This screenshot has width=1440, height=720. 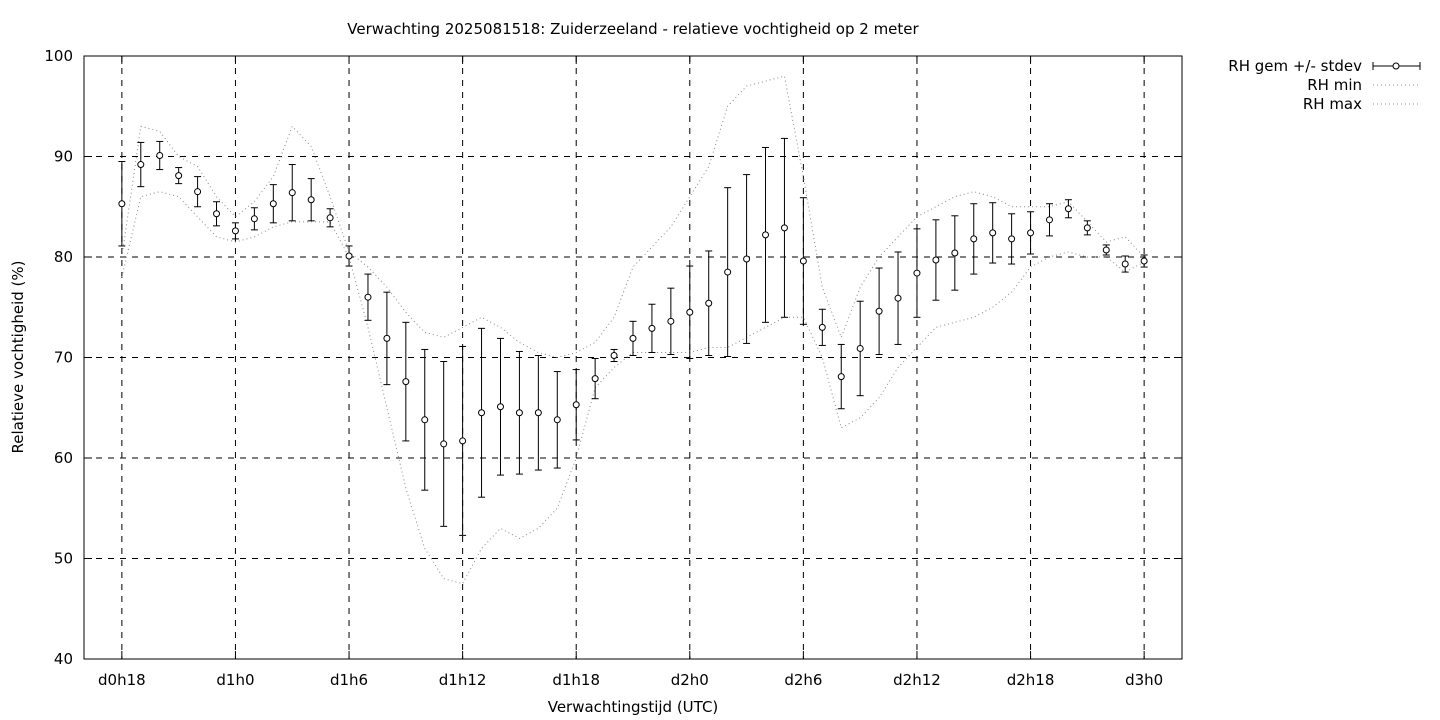 What do you see at coordinates (122, 680) in the screenshot?
I see `x-tick-label: d0h18` at bounding box center [122, 680].